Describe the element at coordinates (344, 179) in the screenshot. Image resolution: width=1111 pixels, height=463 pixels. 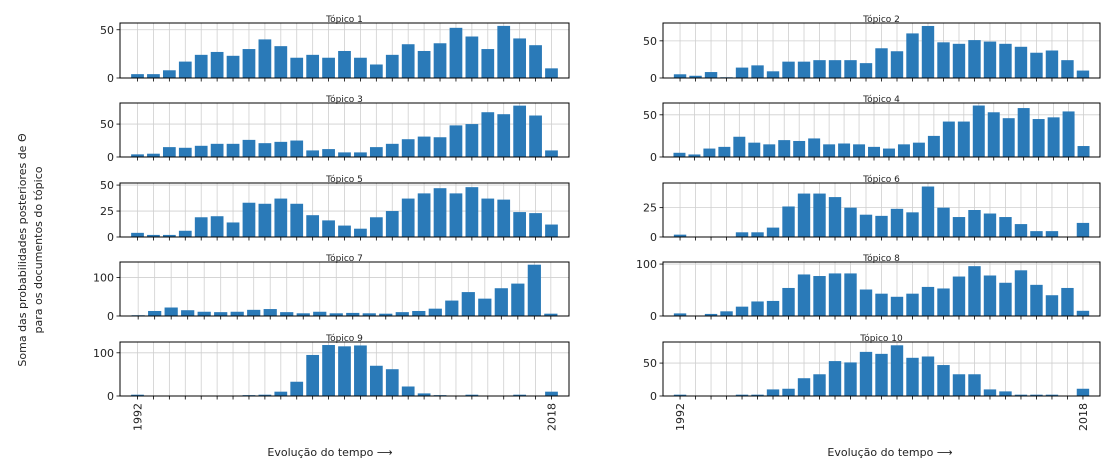
I see `panel-title: Tópico 5` at that location.